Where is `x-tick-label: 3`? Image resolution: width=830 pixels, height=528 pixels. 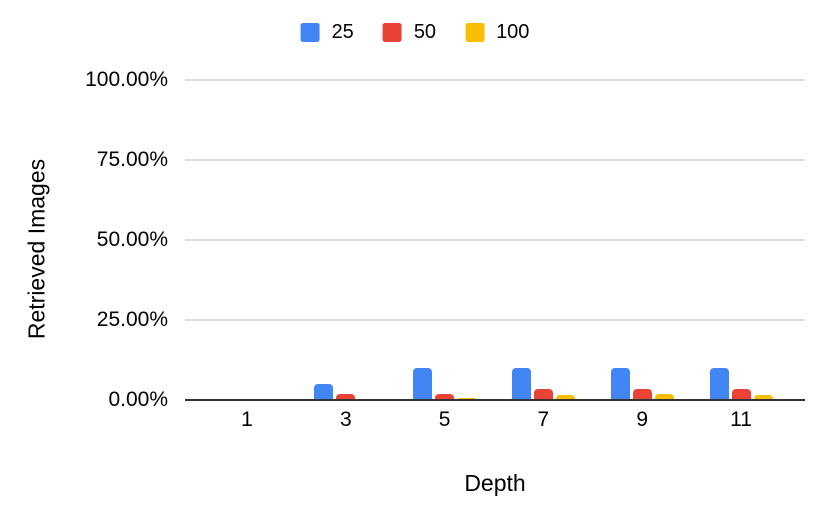 x-tick-label: 3 is located at coordinates (345, 419).